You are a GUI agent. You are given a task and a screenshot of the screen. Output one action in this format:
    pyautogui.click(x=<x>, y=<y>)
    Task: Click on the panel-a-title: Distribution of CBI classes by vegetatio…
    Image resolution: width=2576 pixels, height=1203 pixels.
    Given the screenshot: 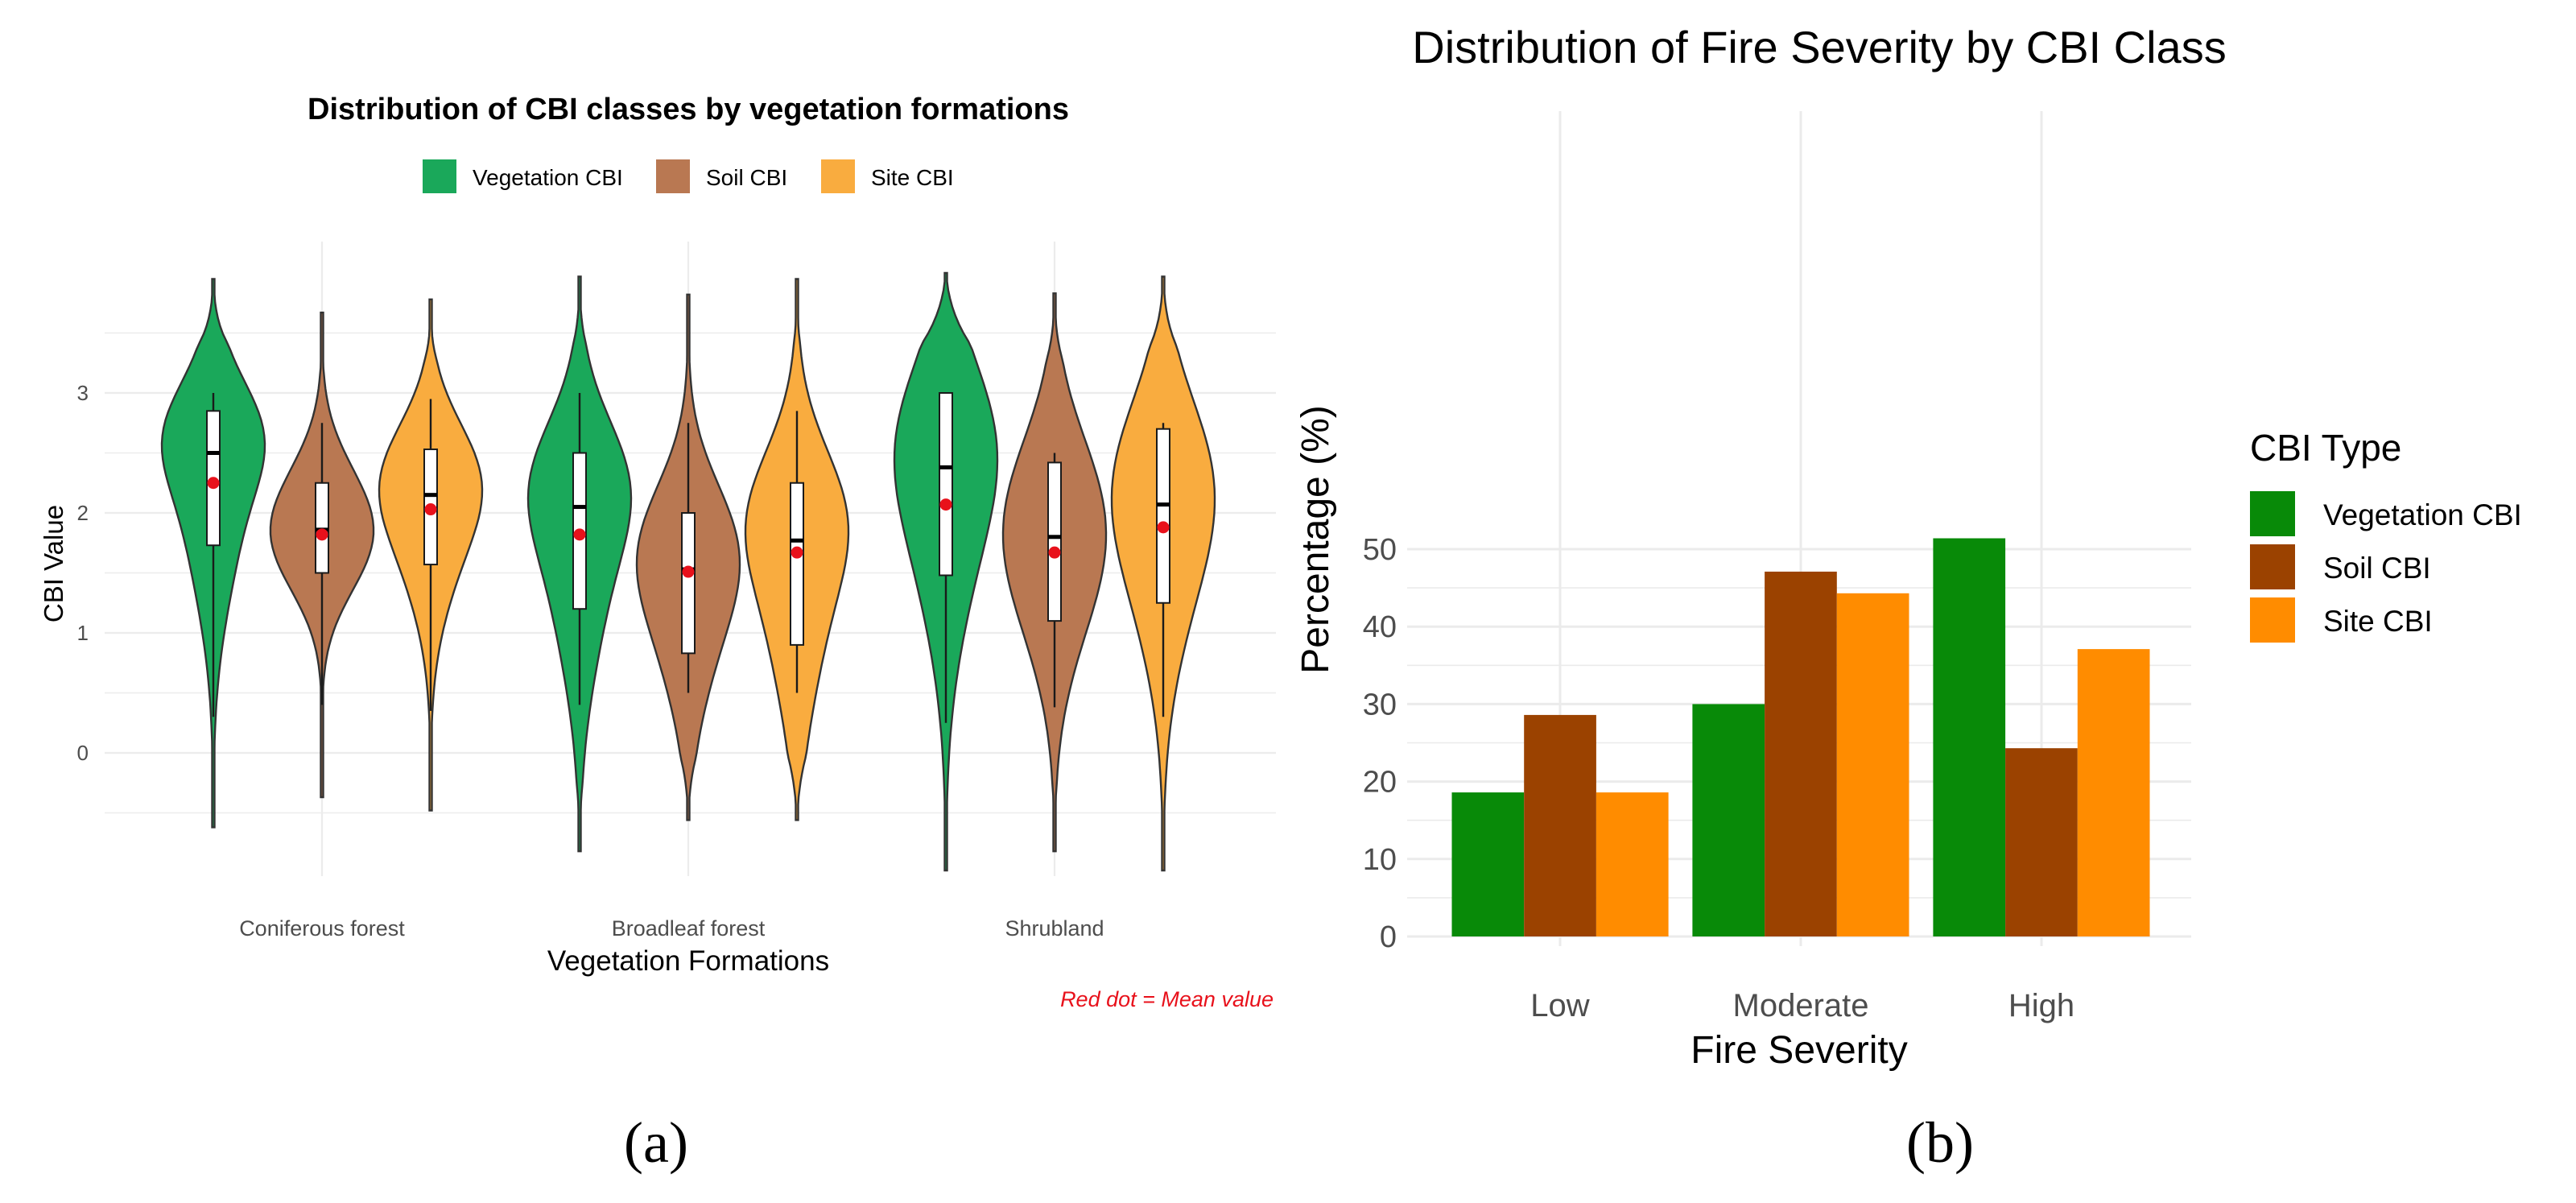 What is the action you would take?
    pyautogui.click(x=688, y=109)
    